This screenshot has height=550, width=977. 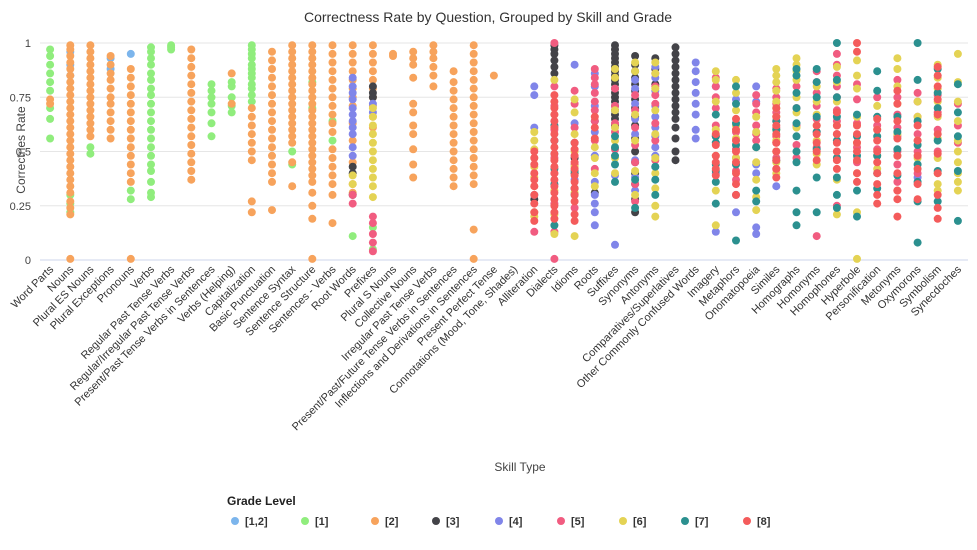 I want to click on legend-item: [8], so click(x=757, y=522).